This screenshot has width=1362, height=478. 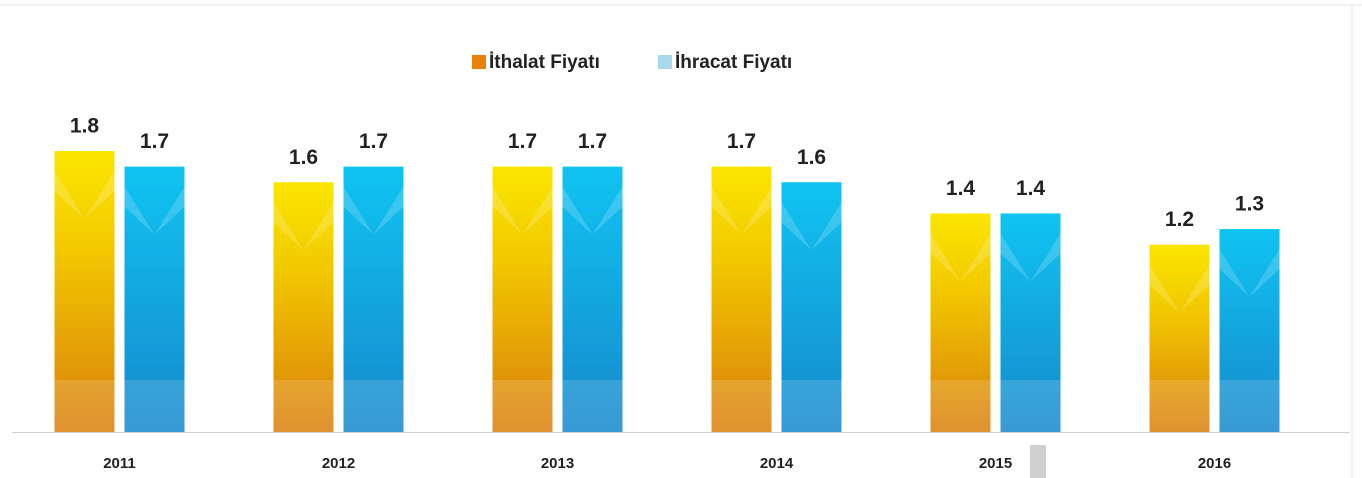 What do you see at coordinates (1249, 204) in the screenshot?
I see `value-label: 1.3` at bounding box center [1249, 204].